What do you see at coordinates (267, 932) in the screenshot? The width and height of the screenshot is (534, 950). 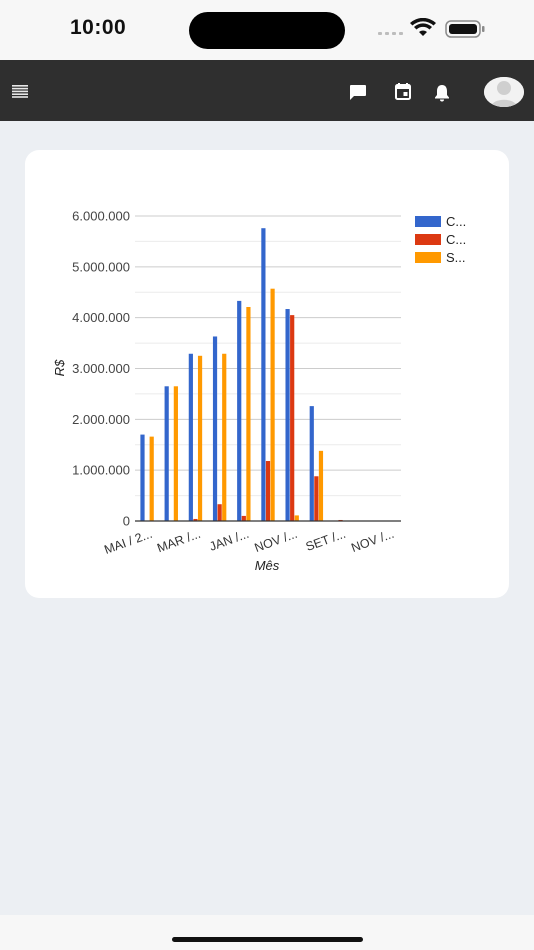 I see `home-bar-area` at bounding box center [267, 932].